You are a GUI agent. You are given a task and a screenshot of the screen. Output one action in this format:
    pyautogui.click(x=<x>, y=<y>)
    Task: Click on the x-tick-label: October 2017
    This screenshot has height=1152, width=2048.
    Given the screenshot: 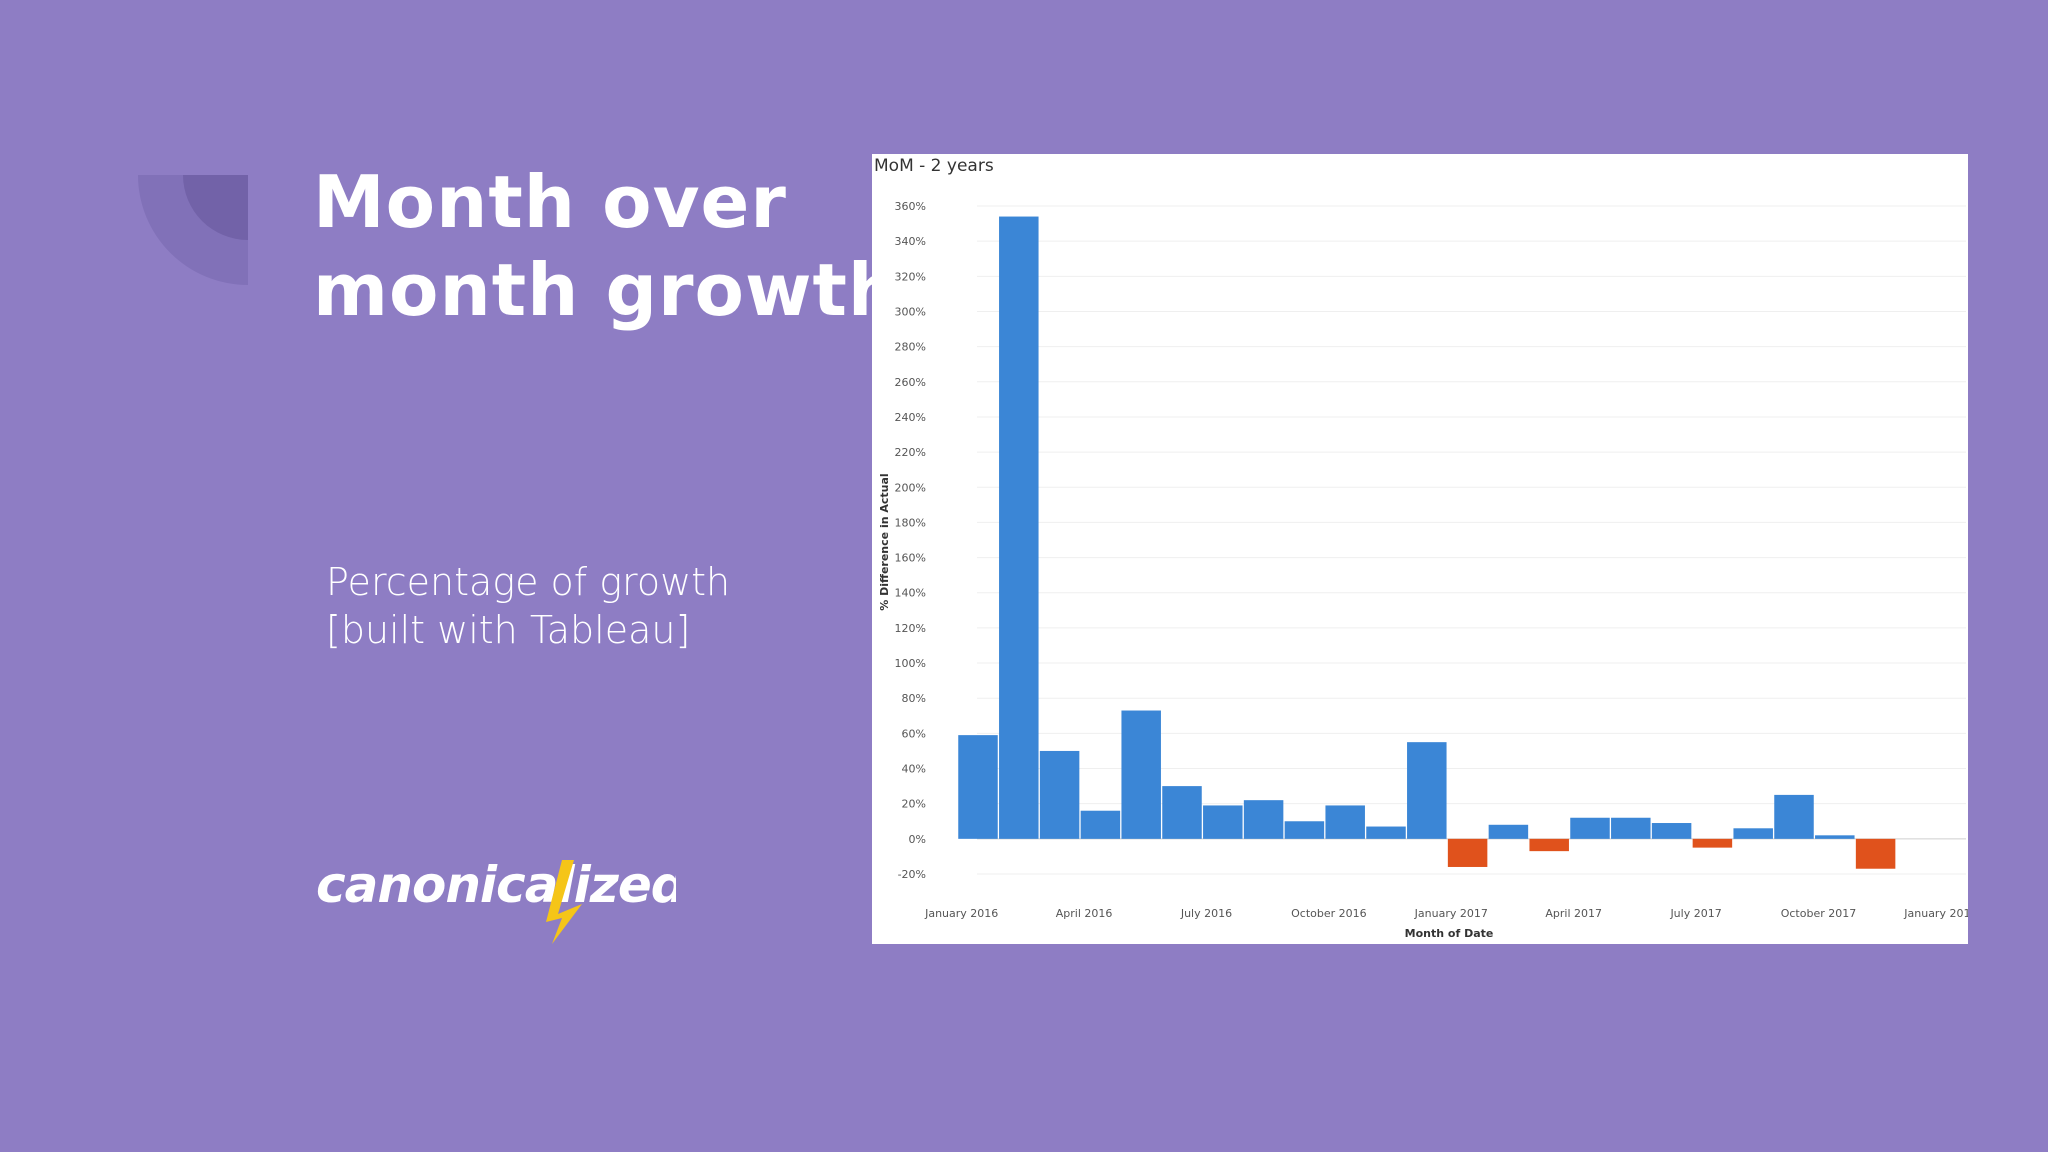 What is the action you would take?
    pyautogui.click(x=1819, y=913)
    